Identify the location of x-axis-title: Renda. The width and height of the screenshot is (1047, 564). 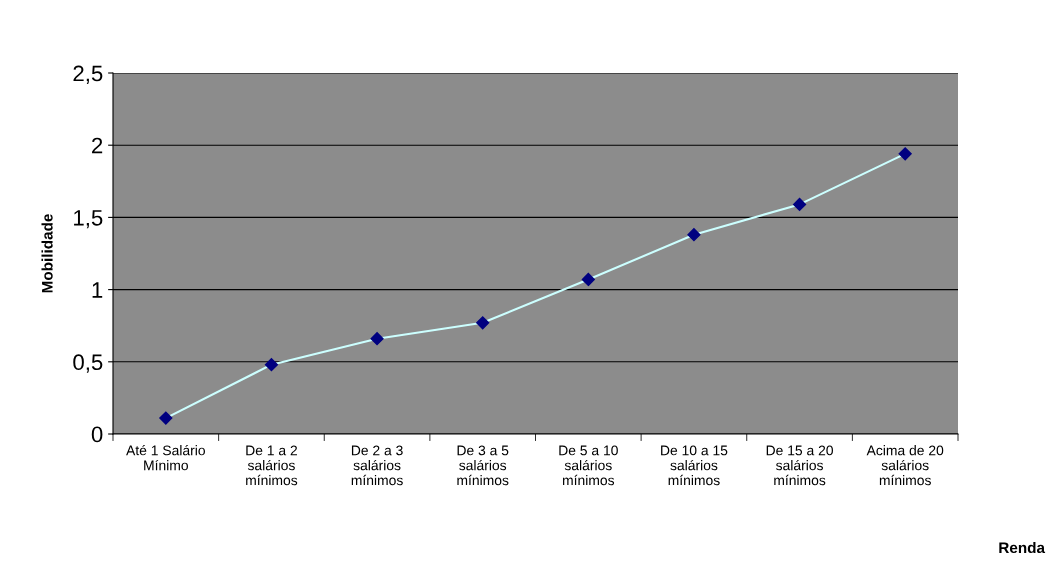
(1022, 547).